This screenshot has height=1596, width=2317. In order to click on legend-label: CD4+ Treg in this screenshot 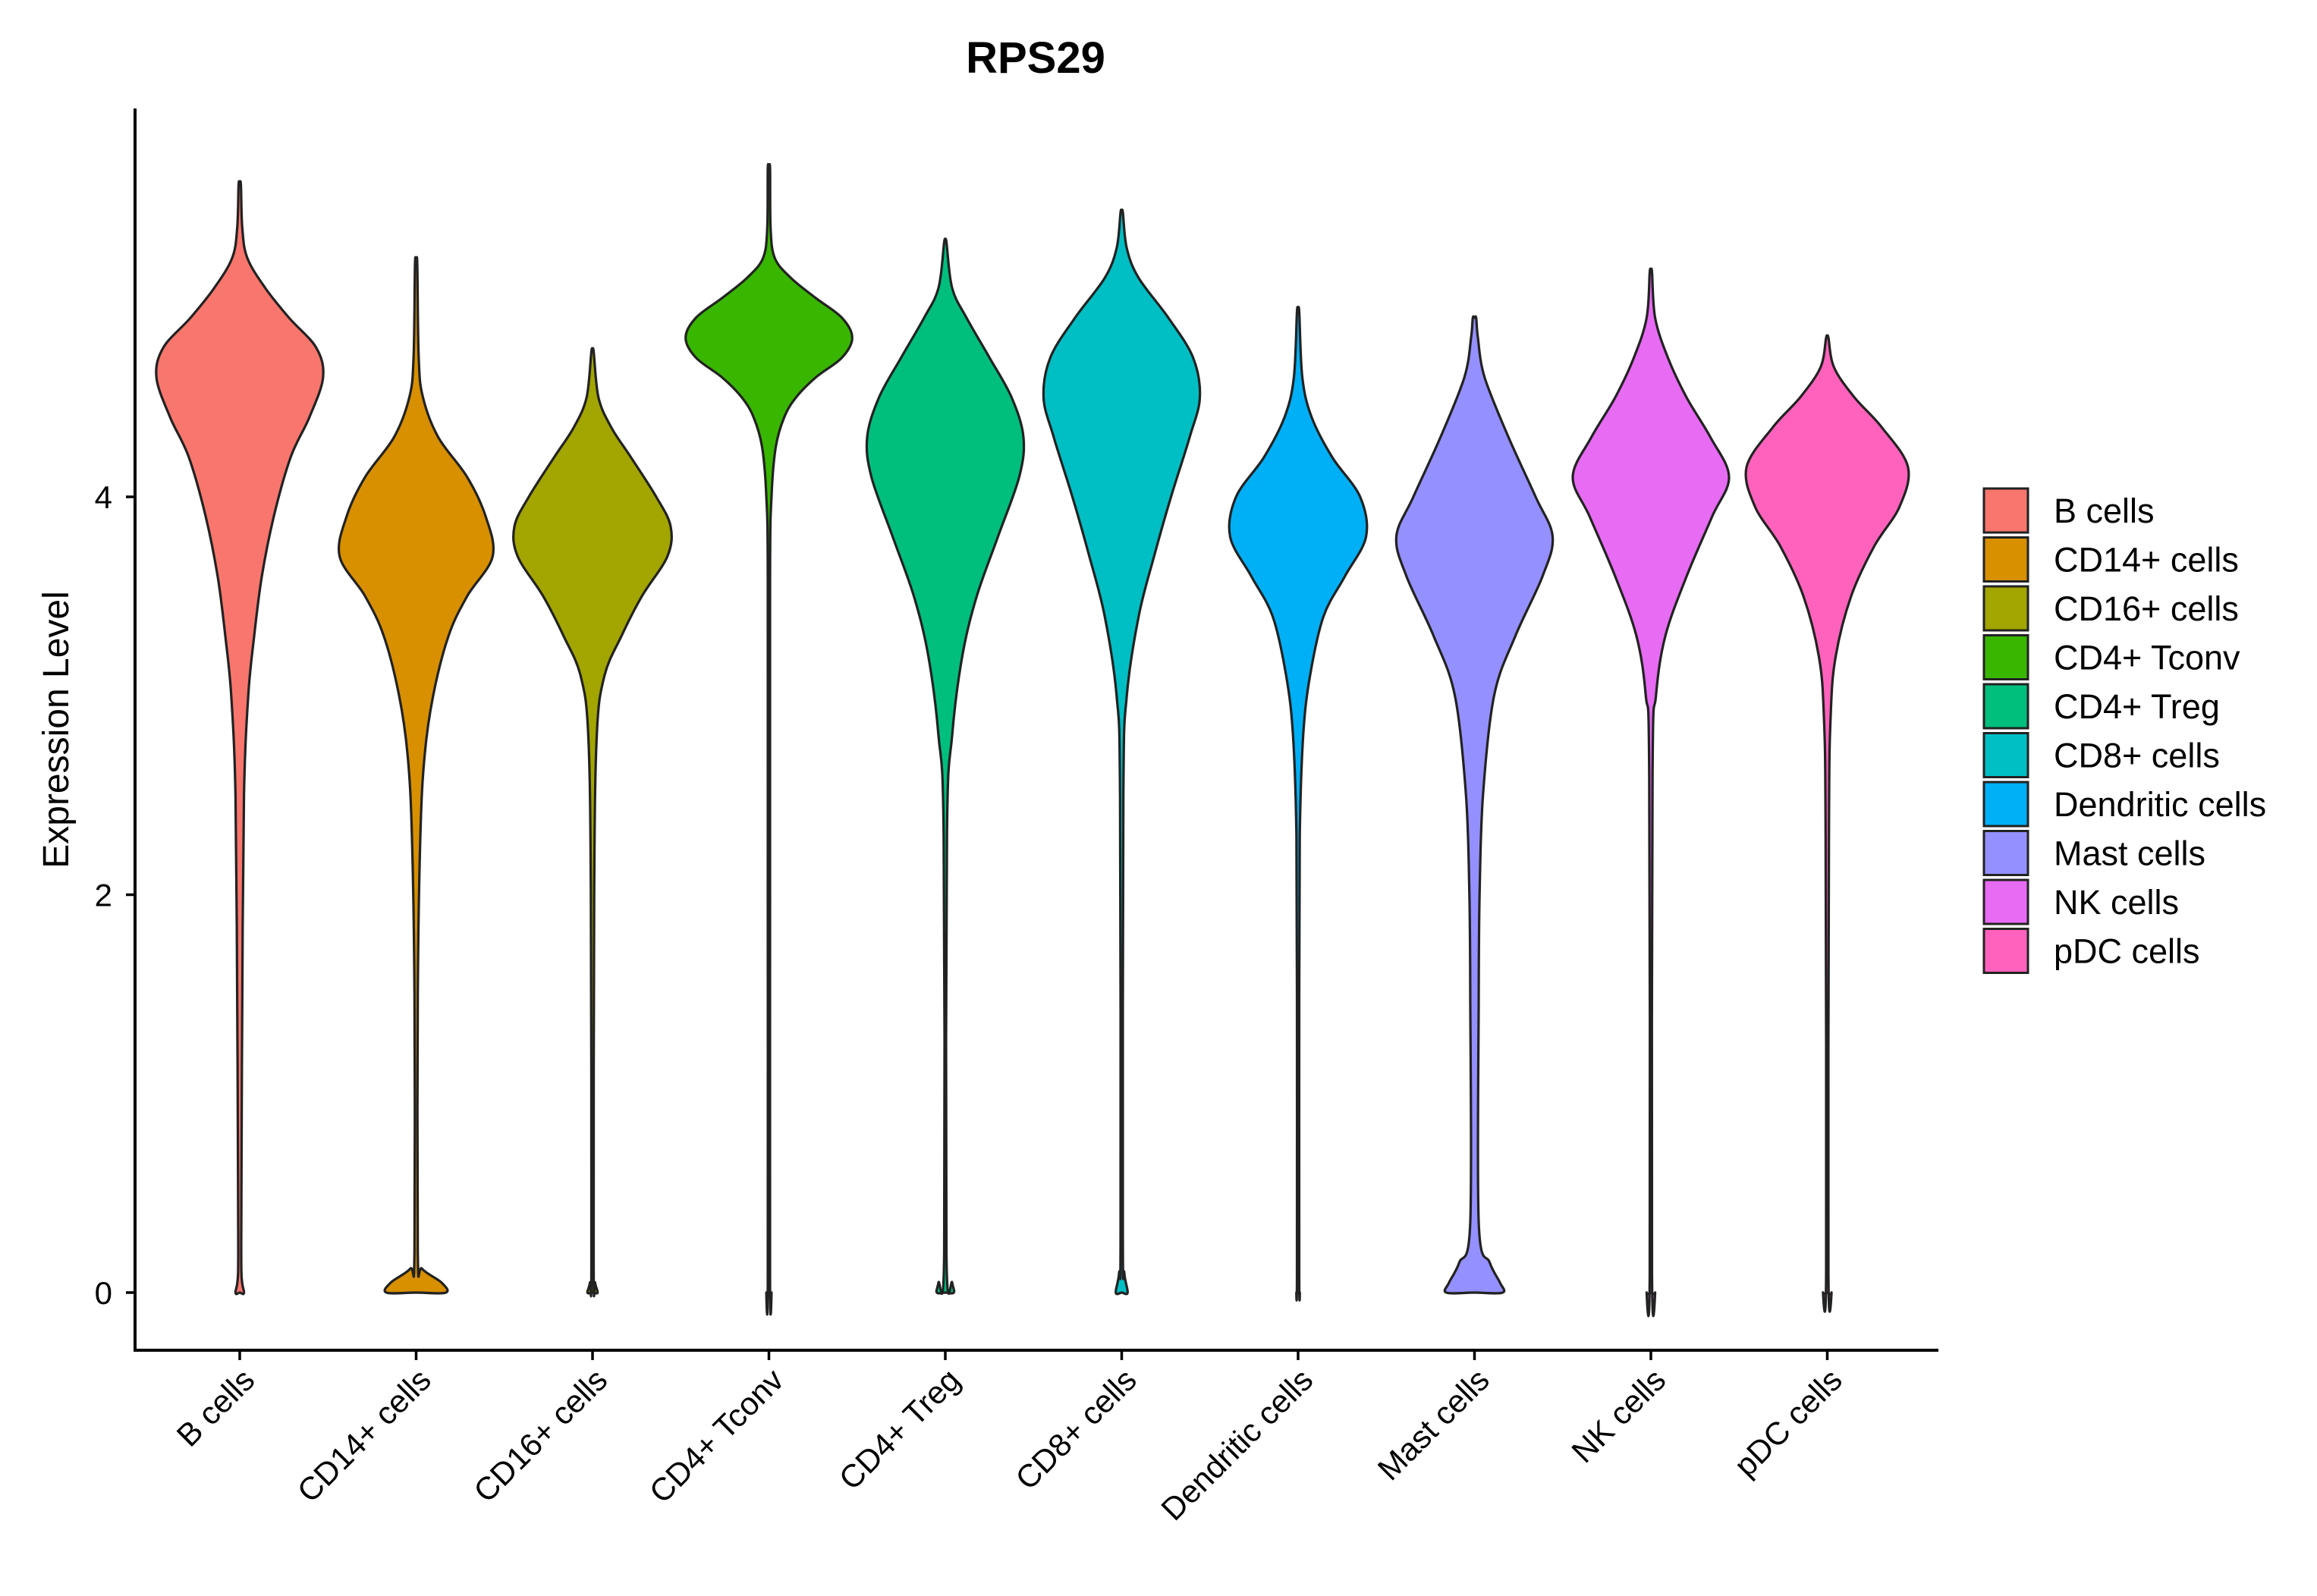, I will do `click(2137, 706)`.